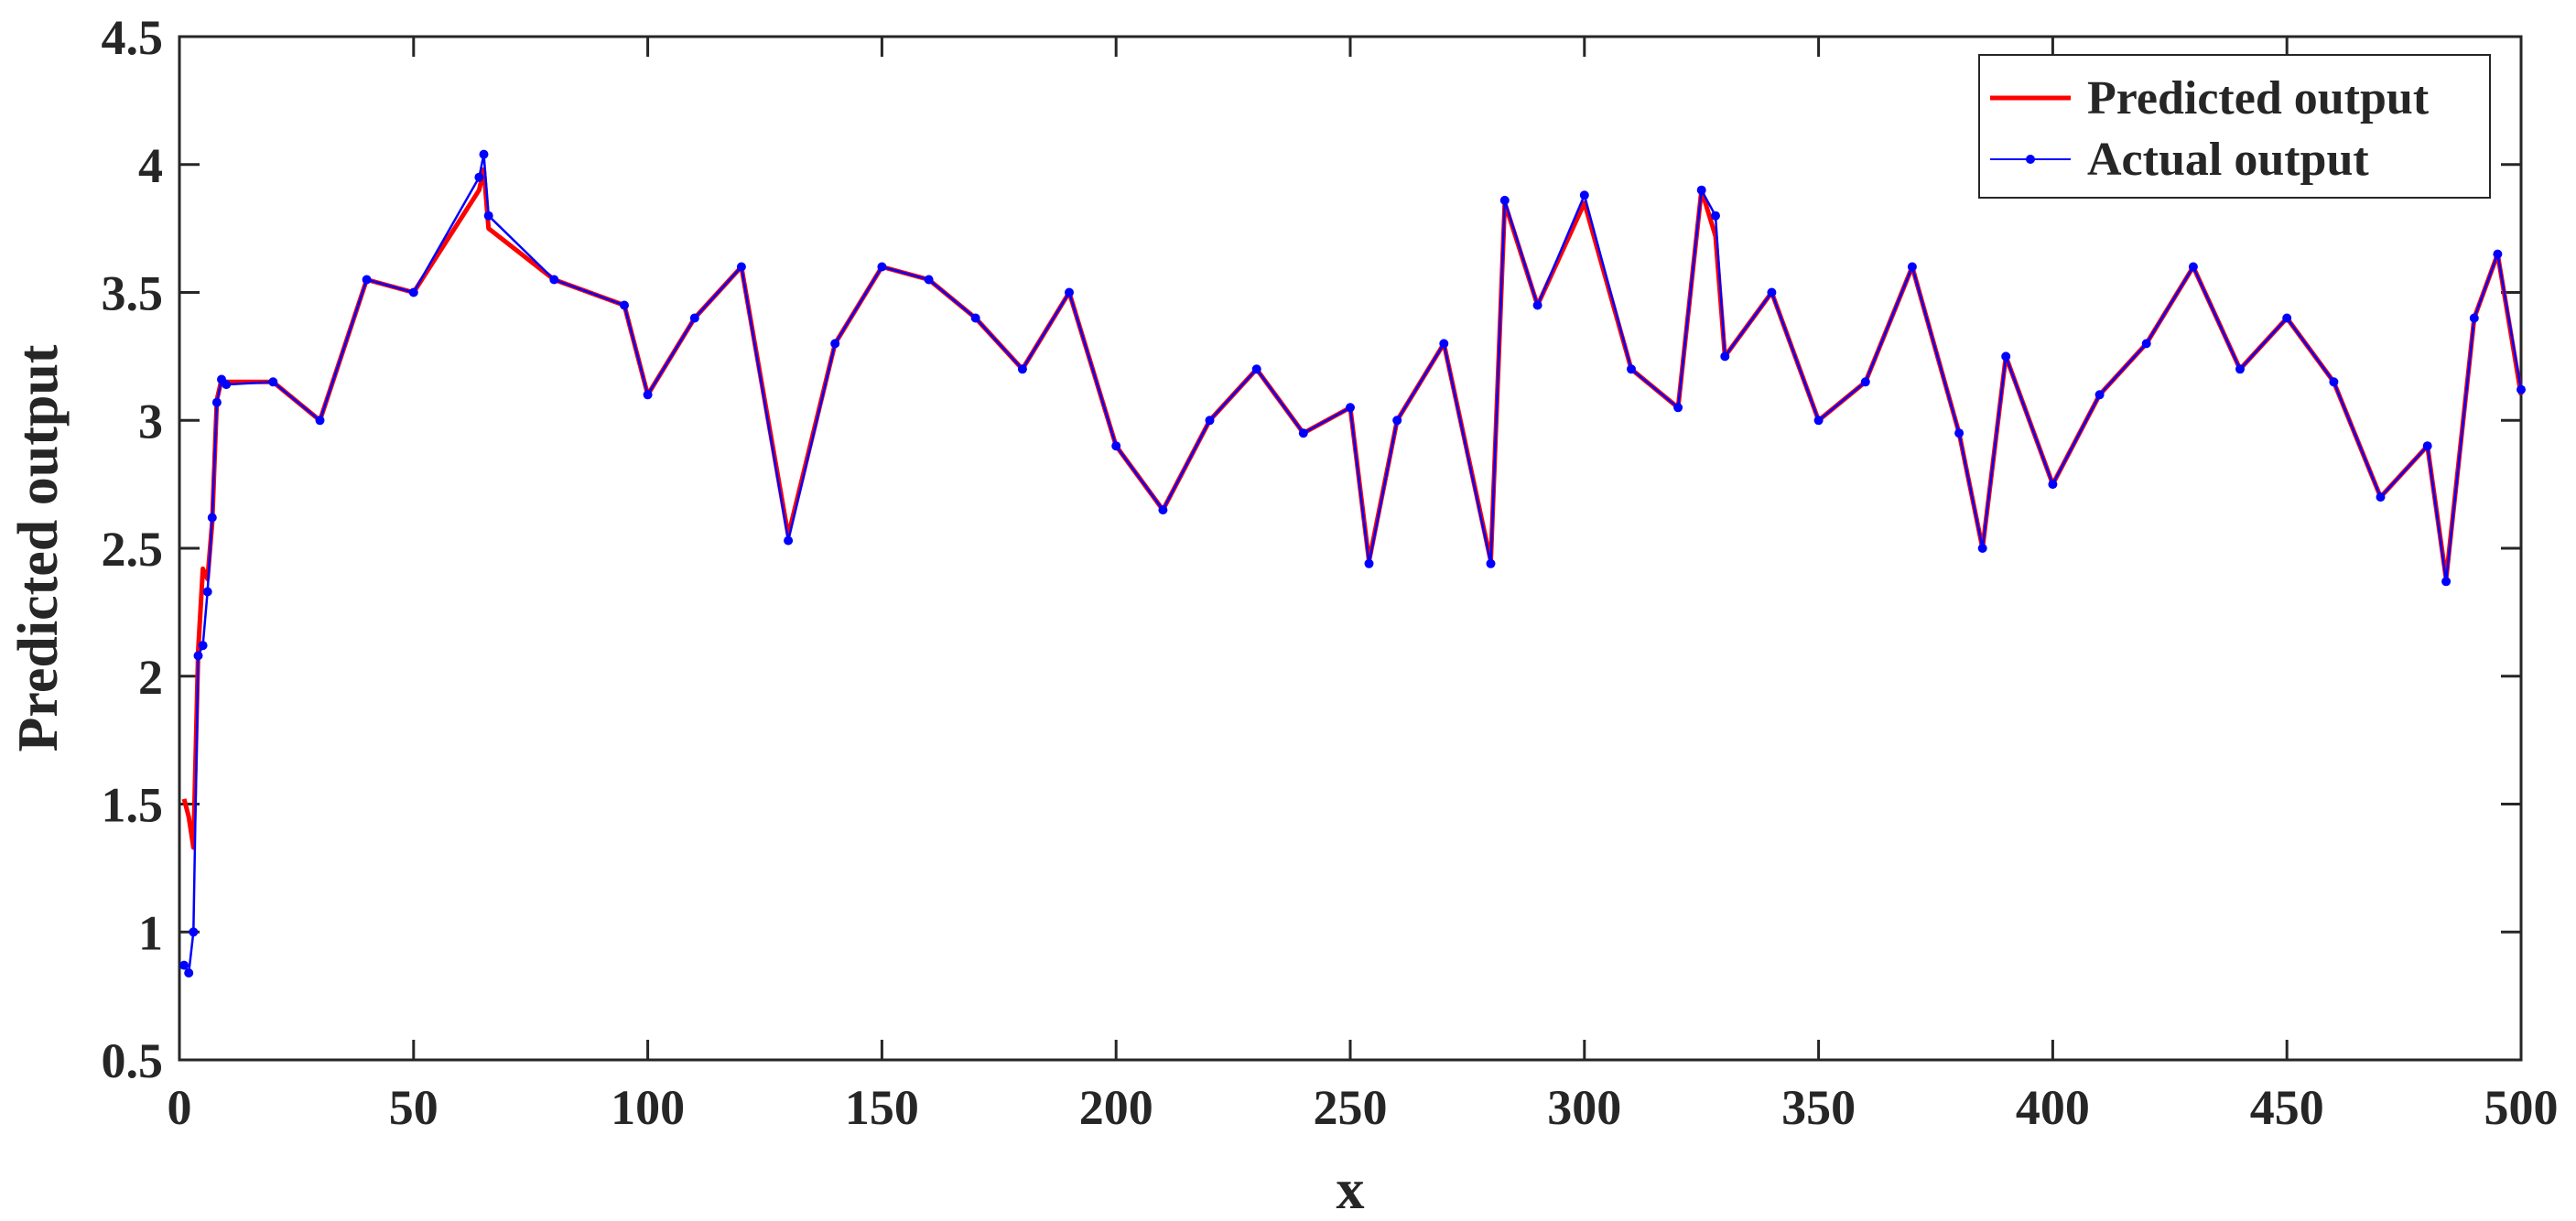 Image resolution: width=2576 pixels, height=1221 pixels. Describe the element at coordinates (882, 1107) in the screenshot. I see `x-tick-label: 150` at that location.